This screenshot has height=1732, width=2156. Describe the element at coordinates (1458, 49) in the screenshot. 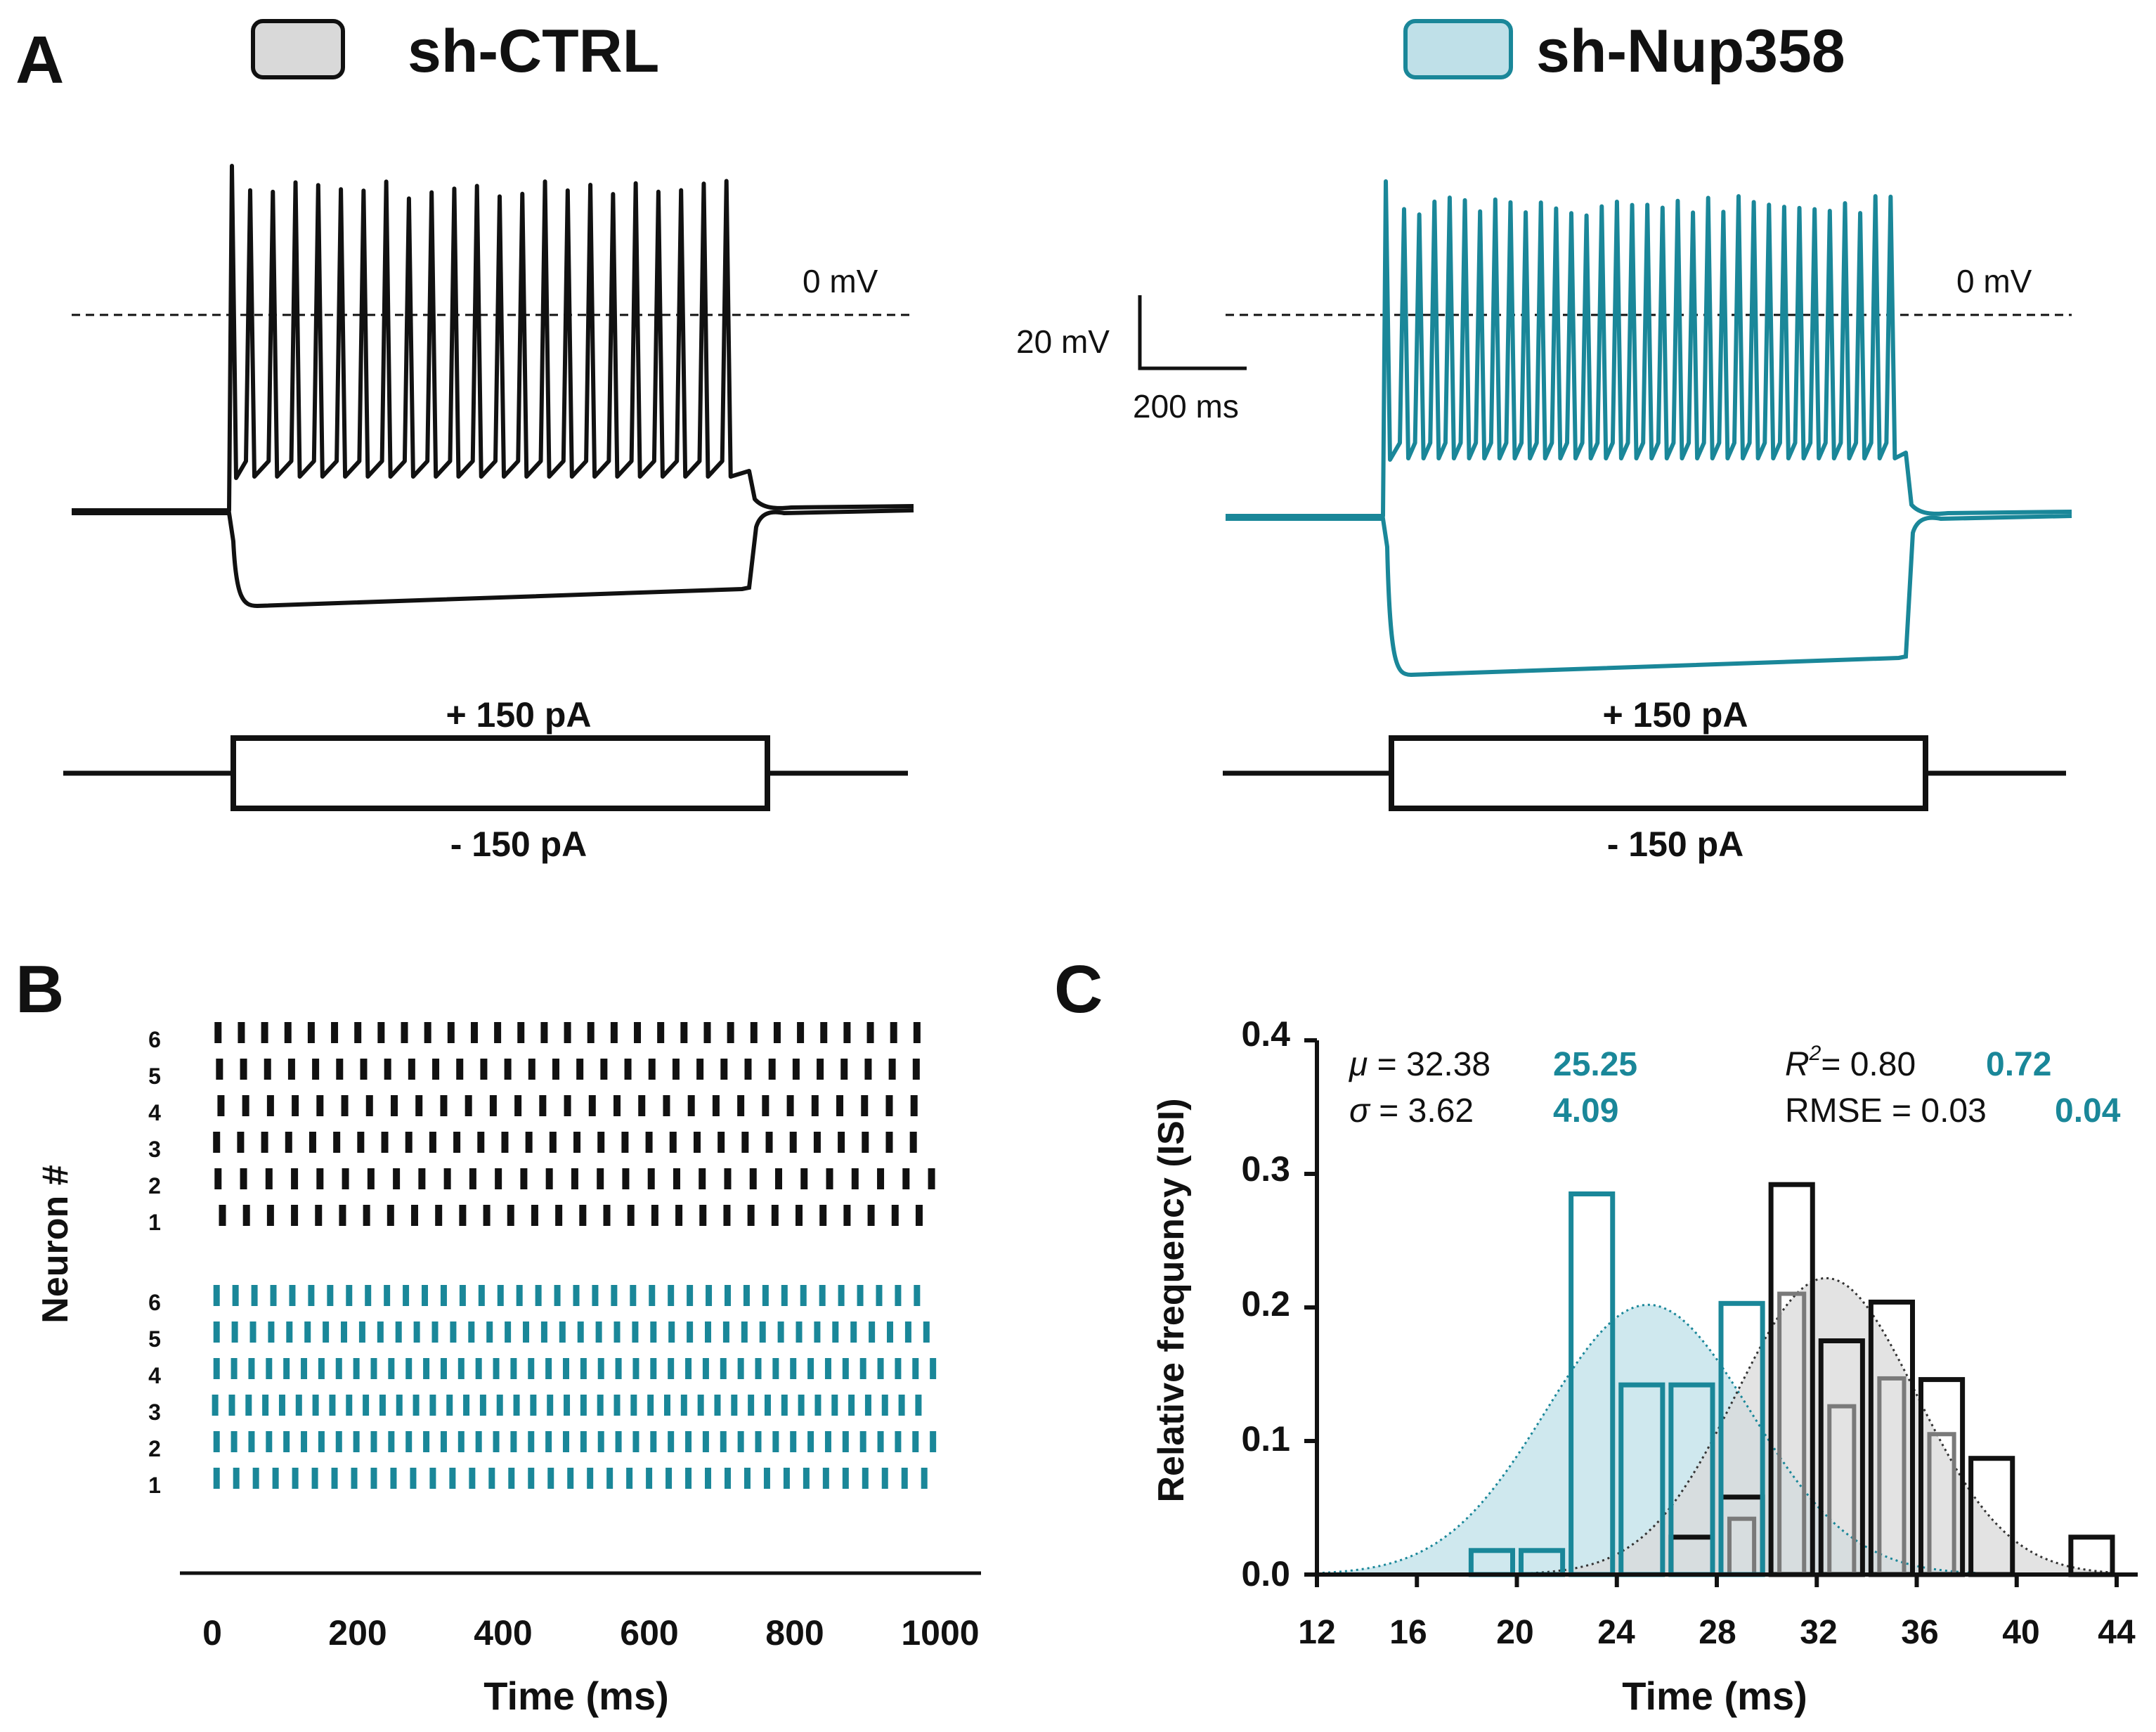

I see `legend-swatch-nup` at that location.